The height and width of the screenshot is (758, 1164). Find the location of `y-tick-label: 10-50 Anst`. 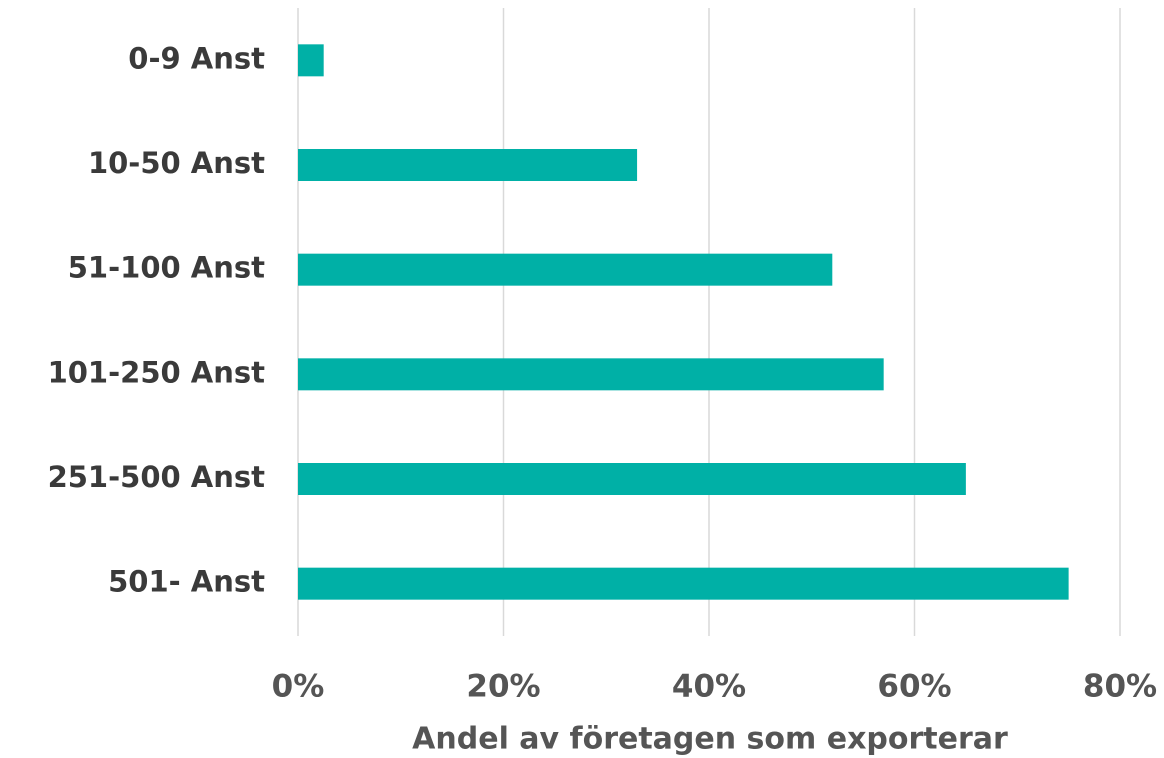

y-tick-label: 10-50 Anst is located at coordinates (176, 163).